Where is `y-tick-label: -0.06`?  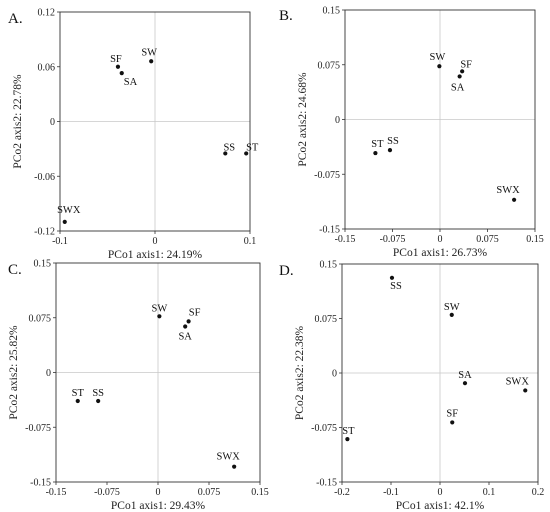
y-tick-label: -0.06 is located at coordinates (44, 177).